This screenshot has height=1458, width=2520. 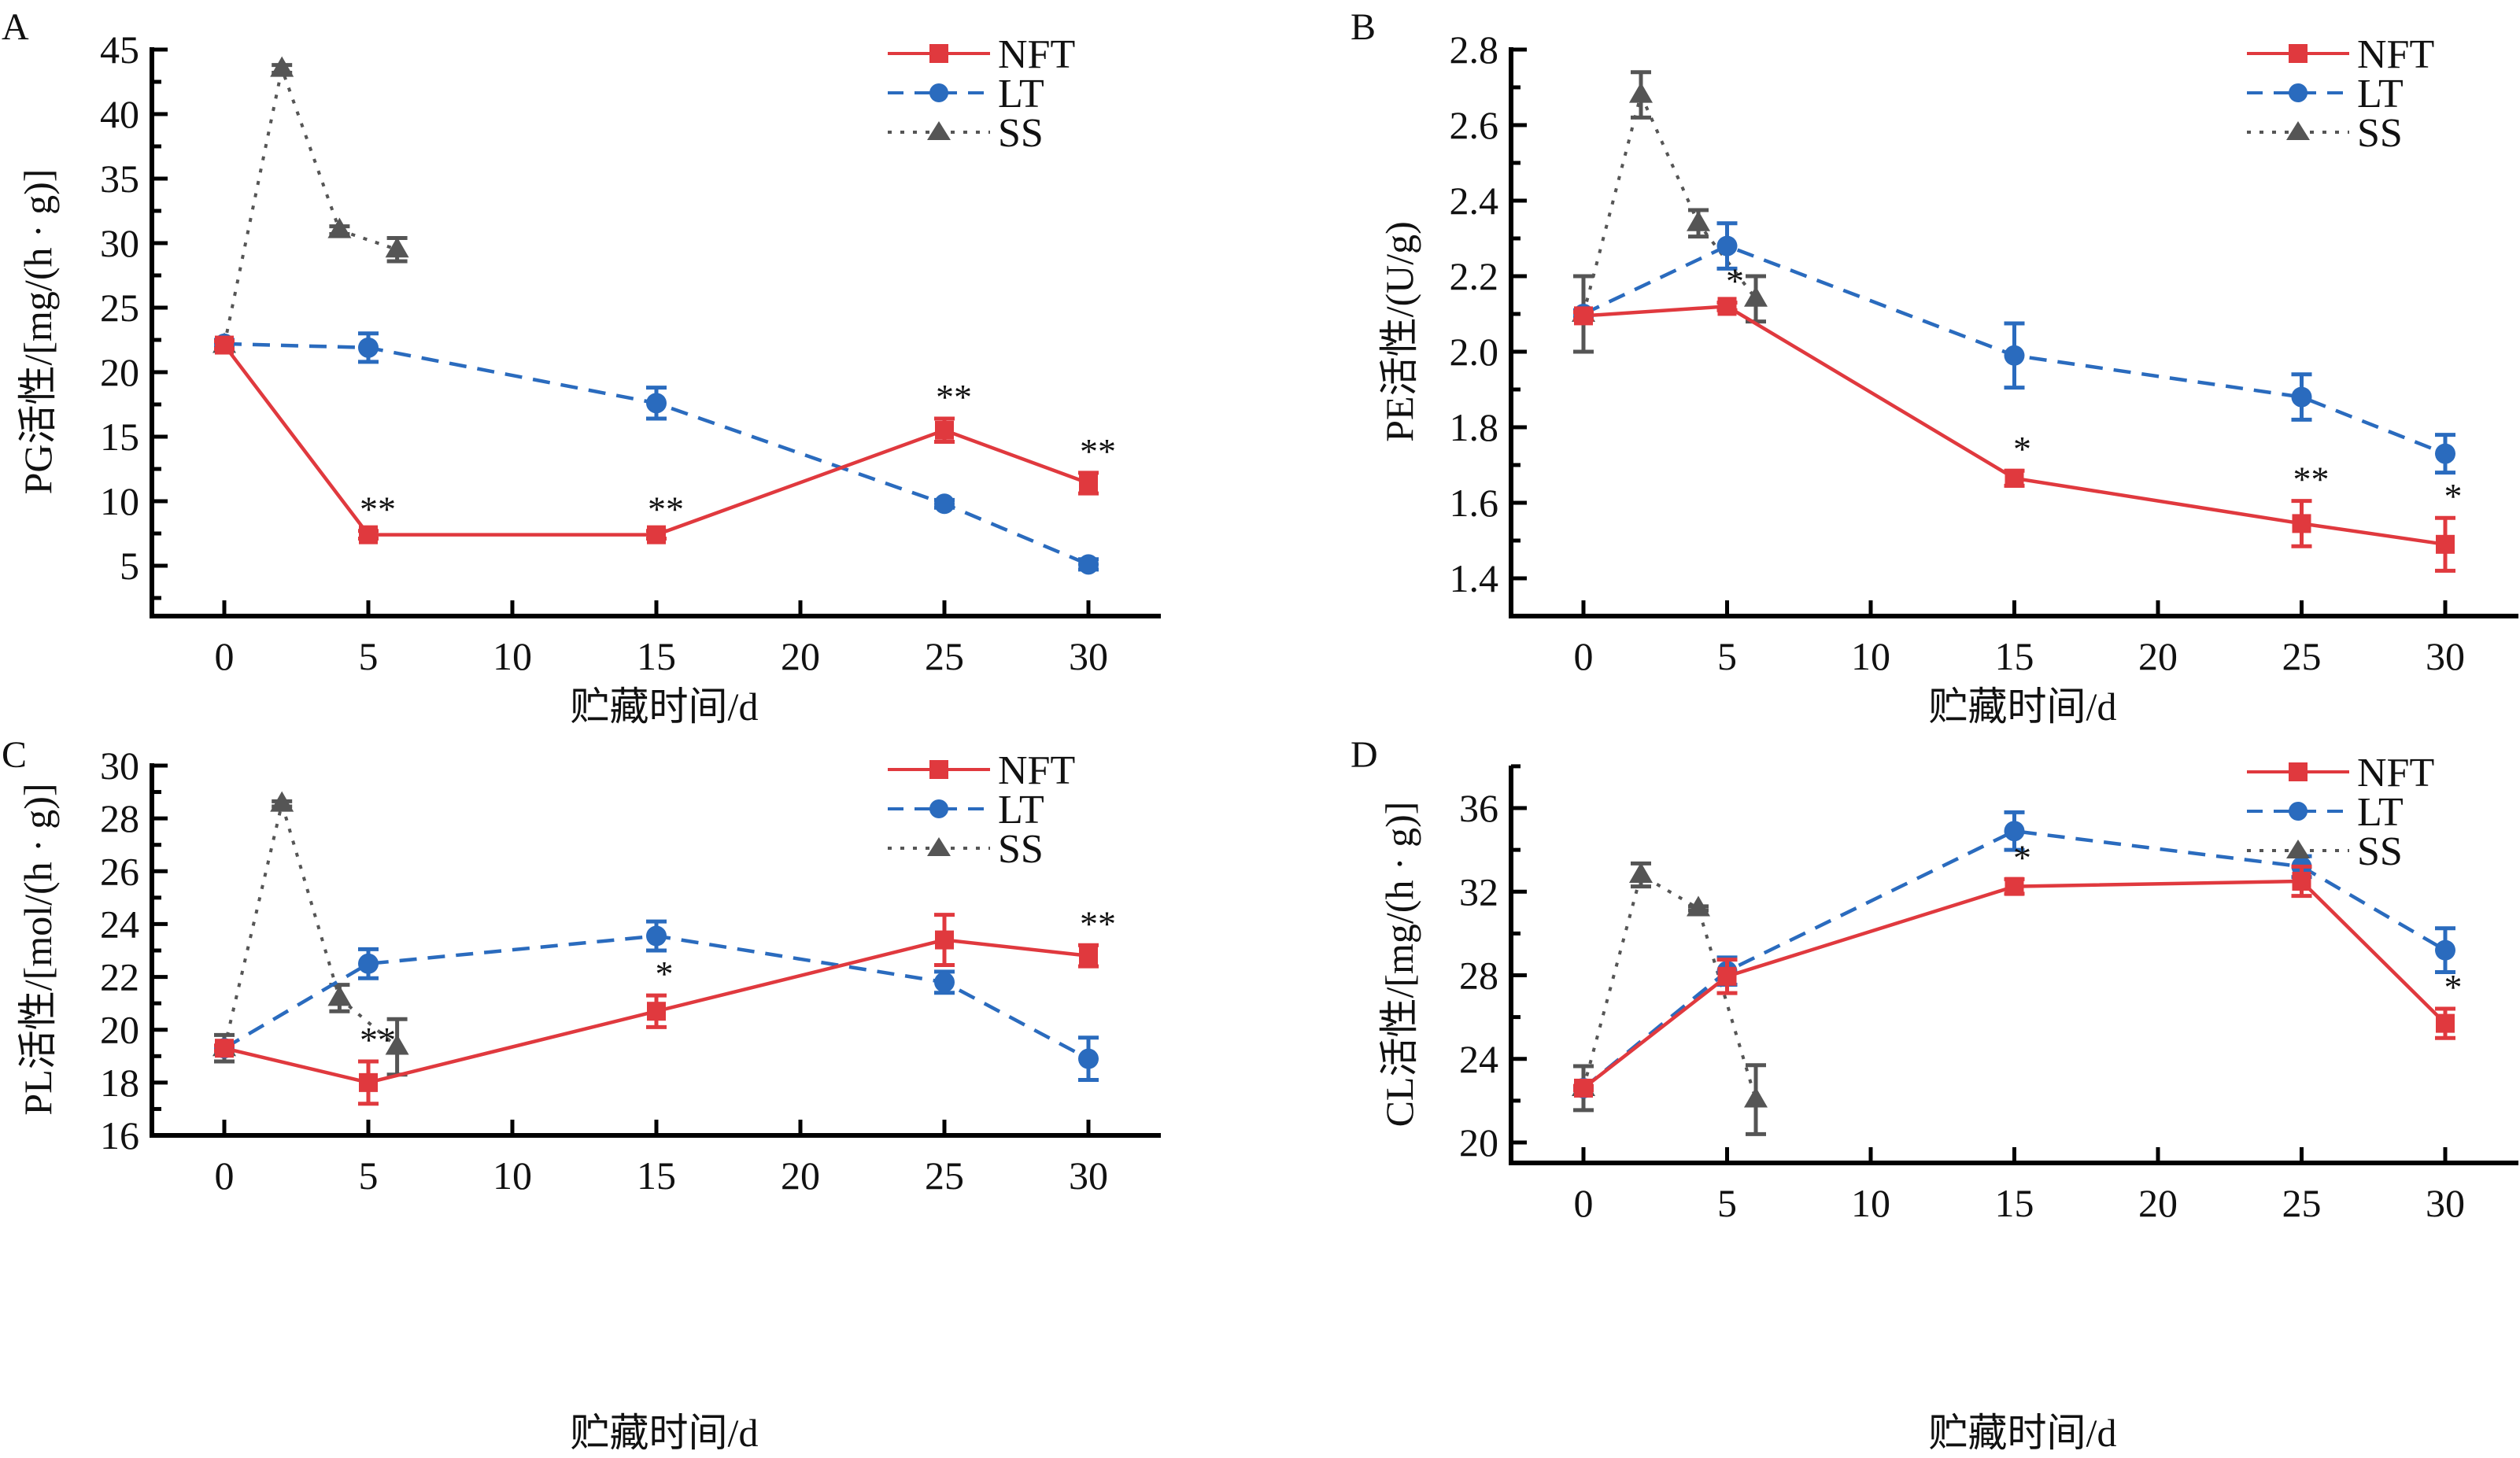 What do you see at coordinates (2014, 984) in the screenshot?
I see `series-line-nft` at bounding box center [2014, 984].